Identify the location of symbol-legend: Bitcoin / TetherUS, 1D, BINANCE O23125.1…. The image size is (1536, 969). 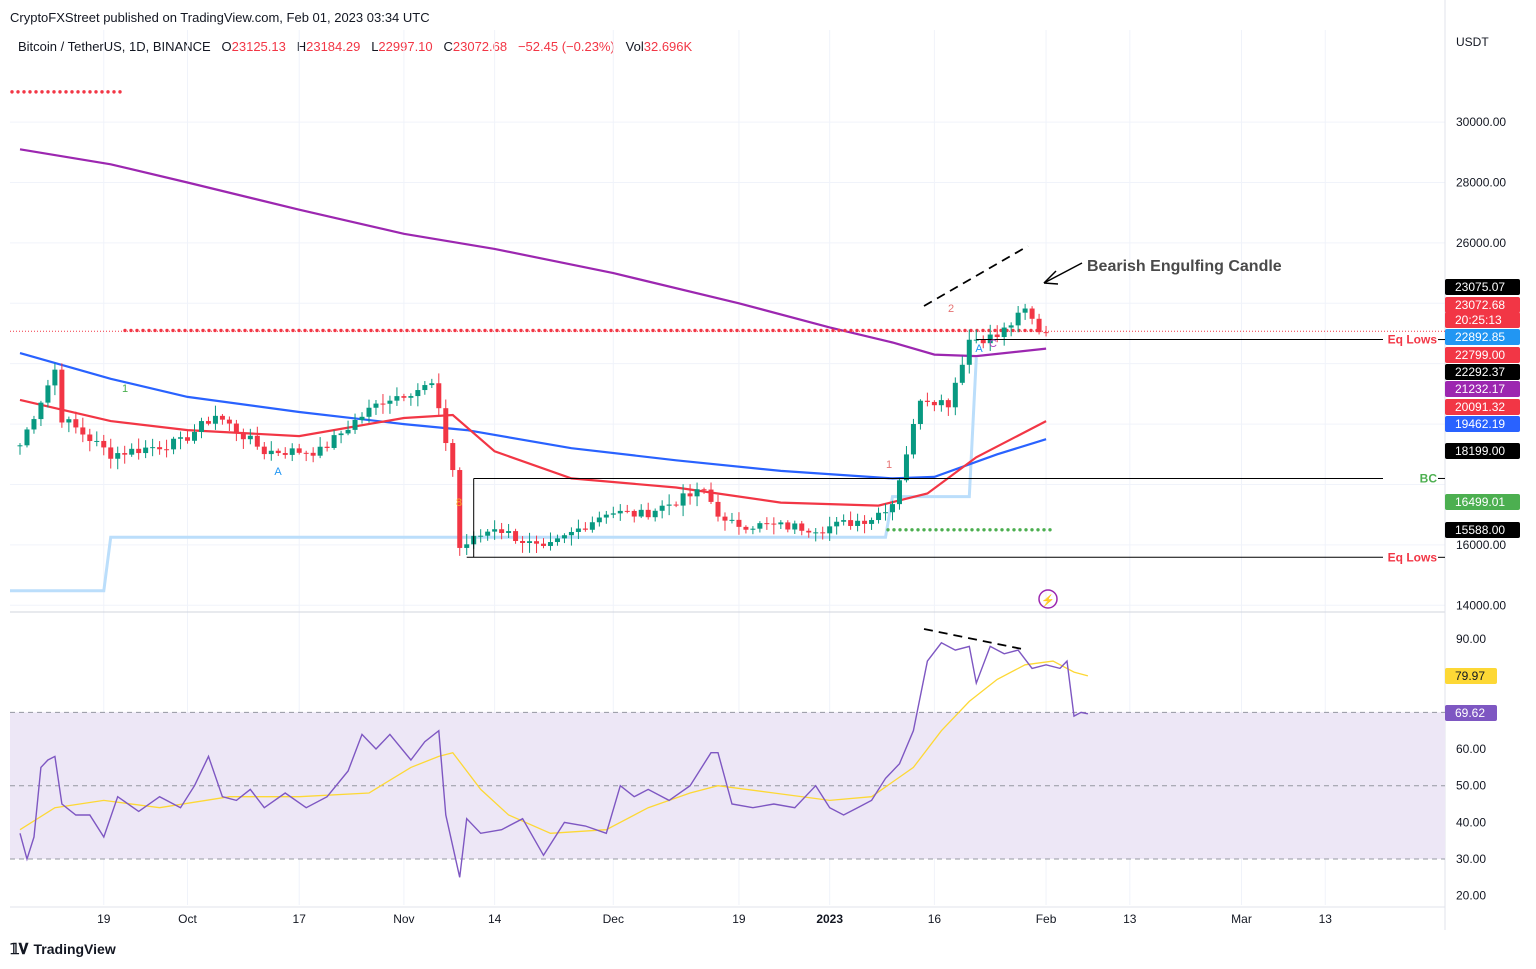
(355, 46).